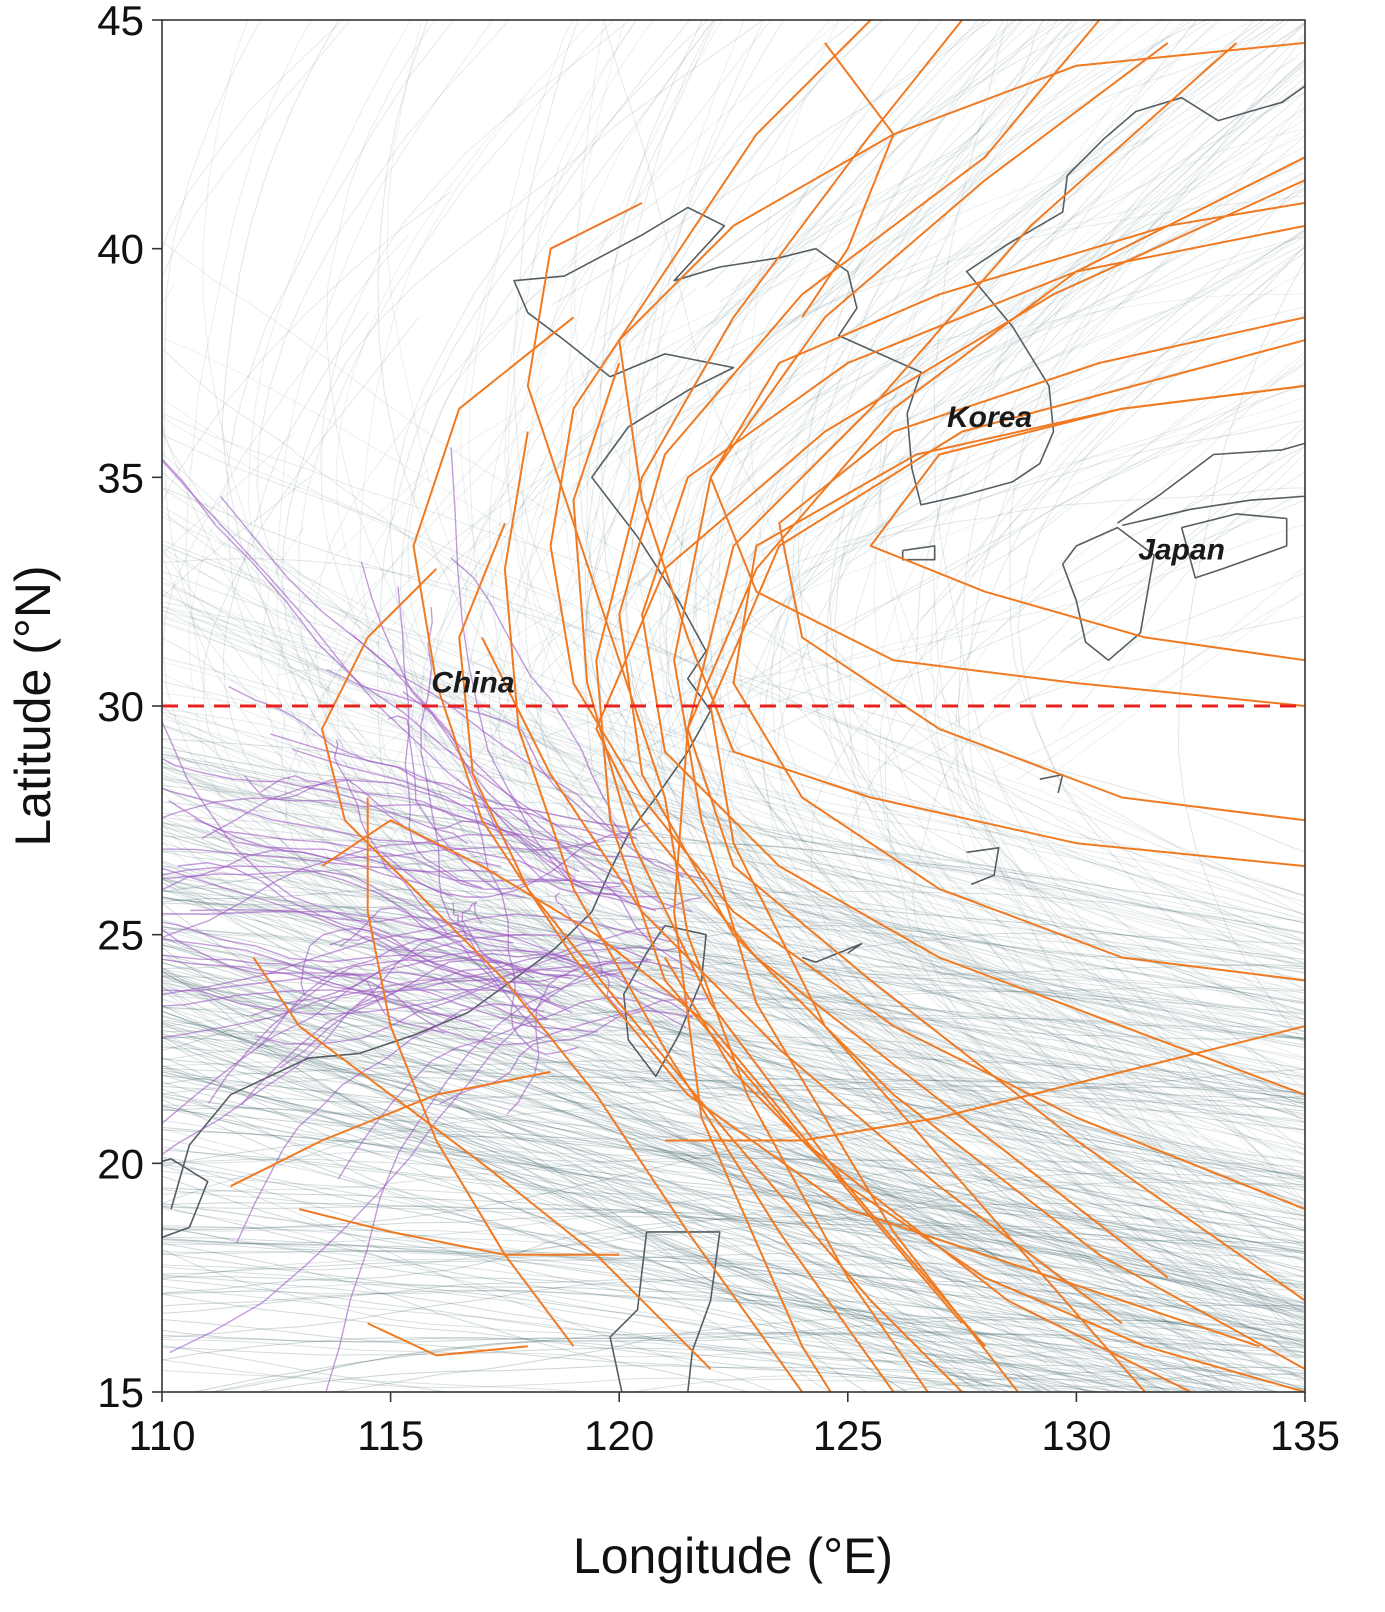  What do you see at coordinates (447, 1339) in the screenshot?
I see `highlight-track` at bounding box center [447, 1339].